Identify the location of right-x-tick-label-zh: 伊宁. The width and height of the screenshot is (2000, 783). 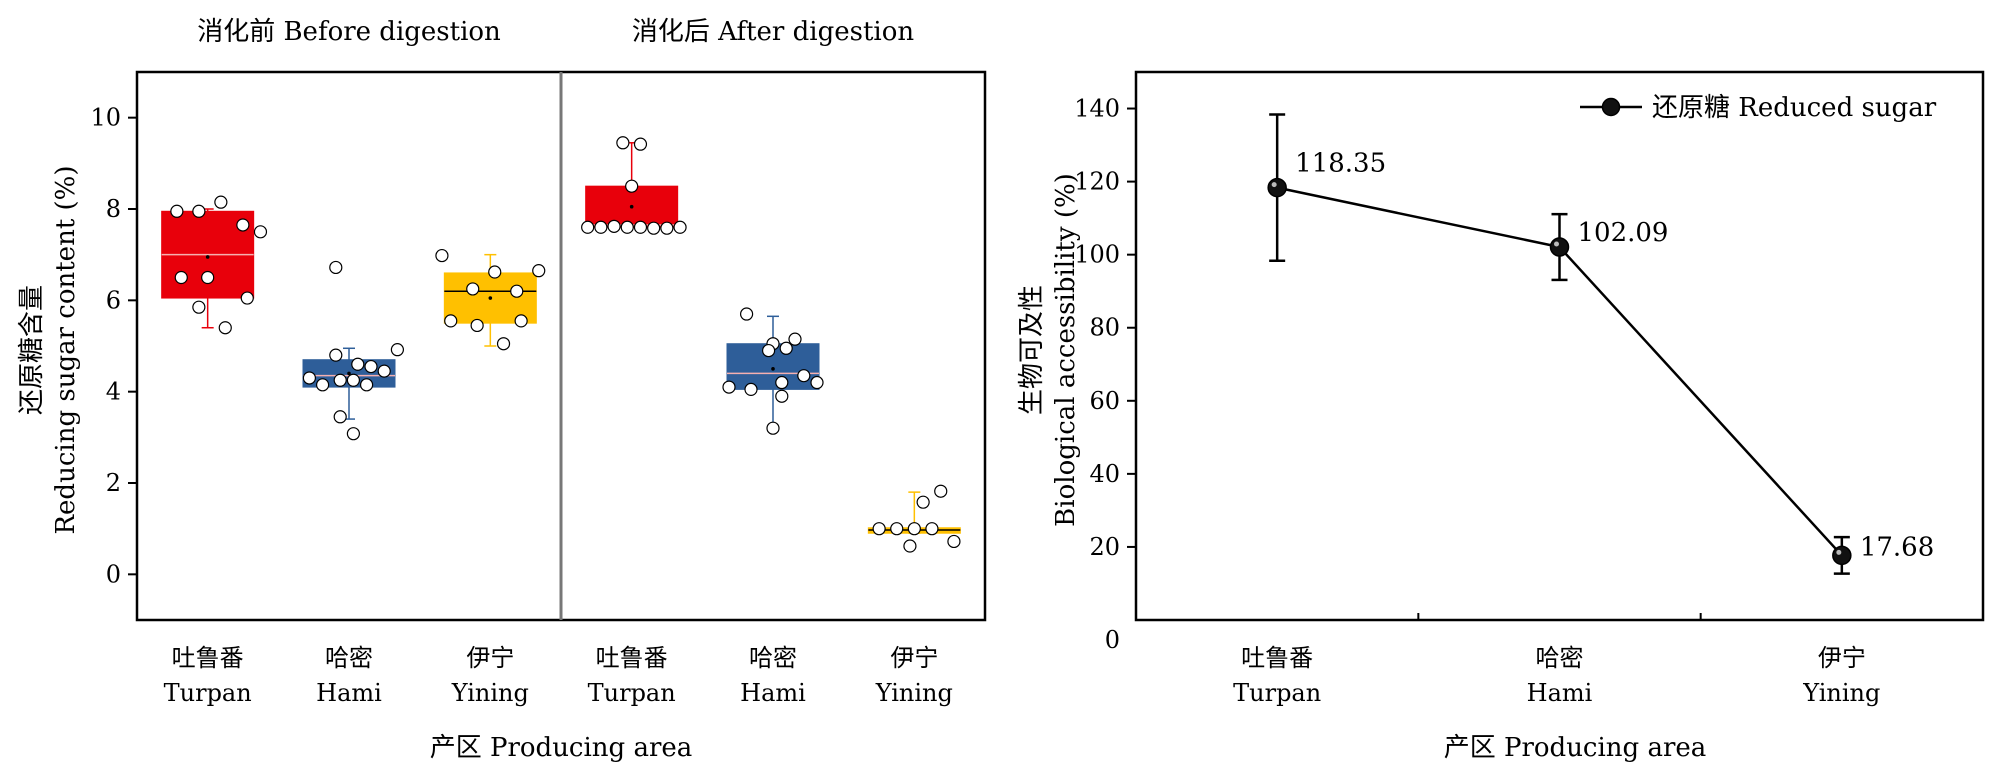
(1842, 658).